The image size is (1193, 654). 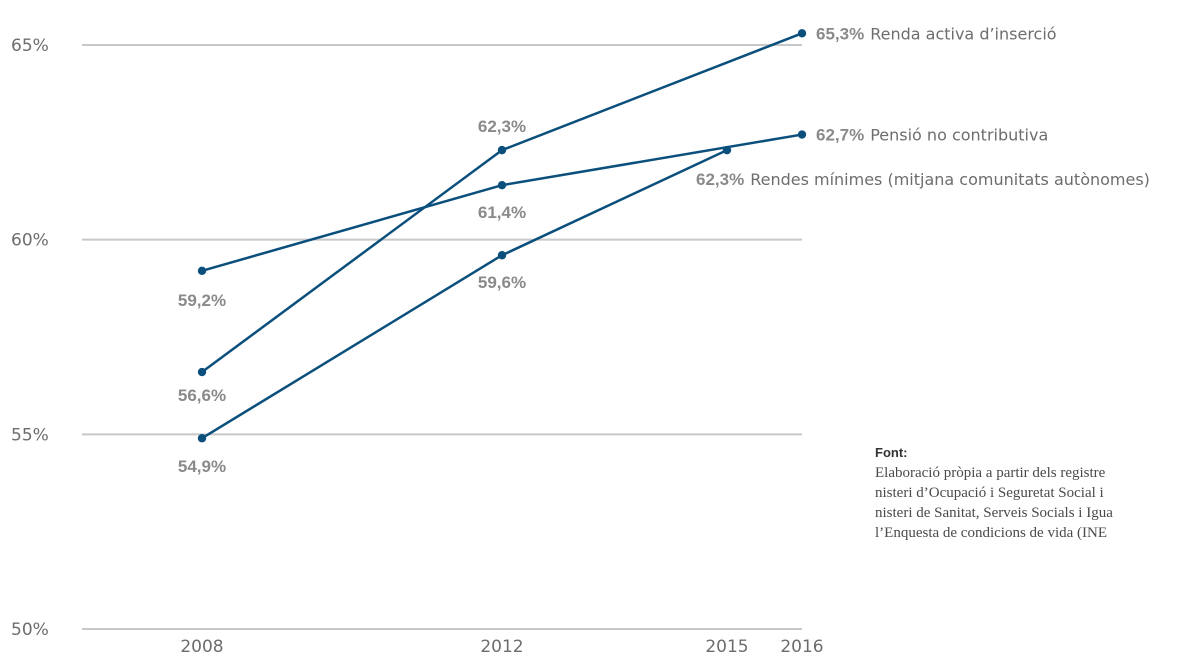 What do you see at coordinates (202, 395) in the screenshot?
I see `data-label: 56,6%` at bounding box center [202, 395].